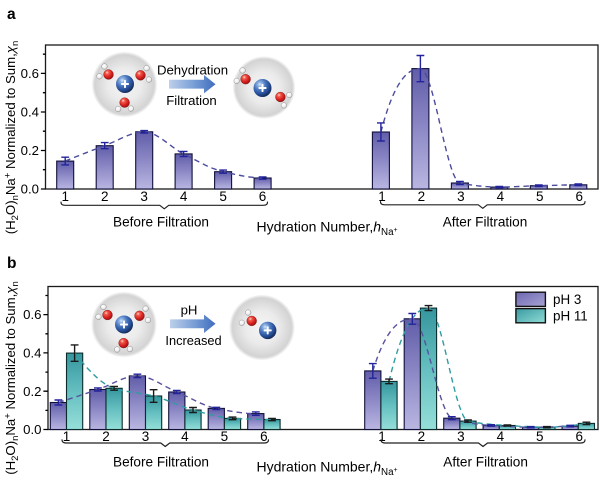 This screenshot has width=600, height=492. Describe the element at coordinates (193, 340) in the screenshot. I see `svg-text: Increased` at that location.